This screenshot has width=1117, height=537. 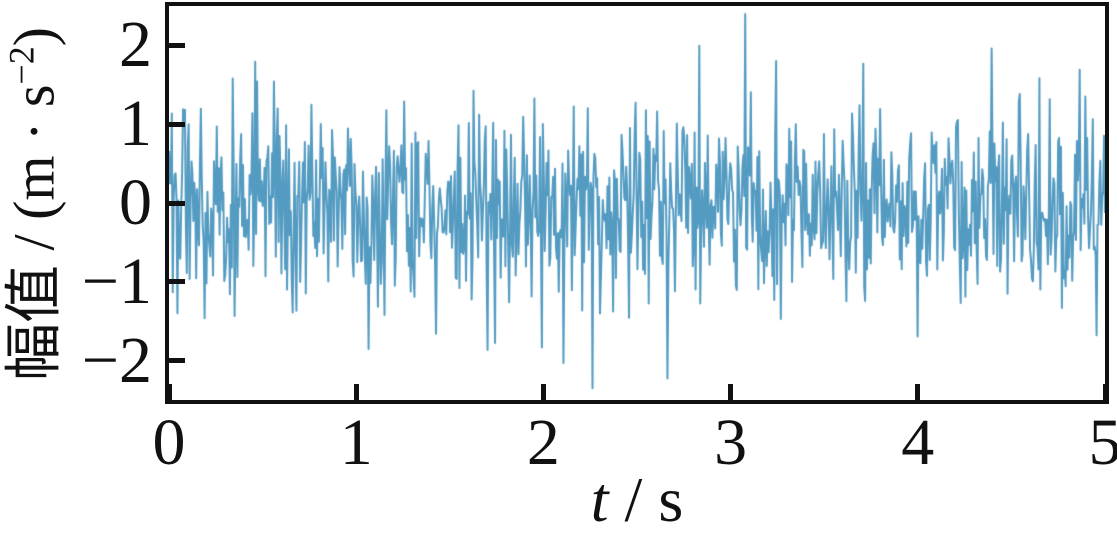 I want to click on x-tick-label: 3, so click(x=731, y=442).